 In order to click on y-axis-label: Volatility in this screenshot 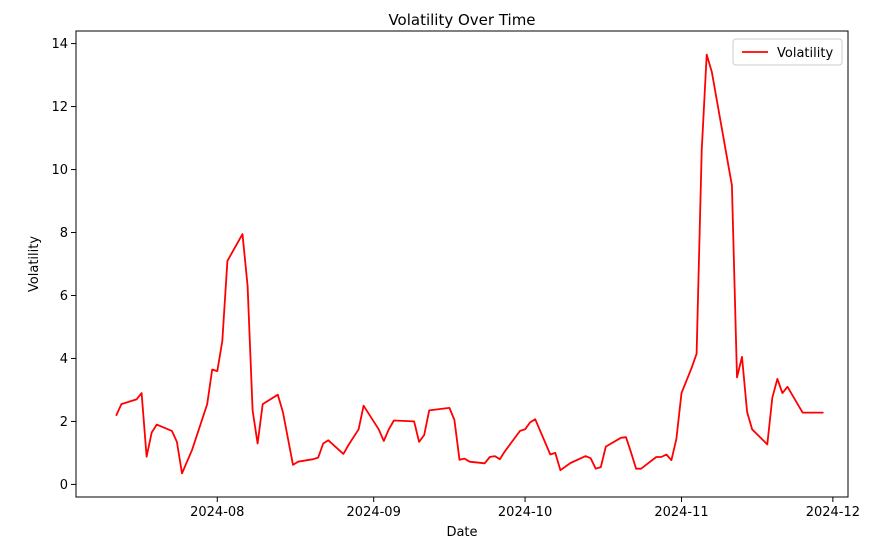, I will do `click(34, 264)`.